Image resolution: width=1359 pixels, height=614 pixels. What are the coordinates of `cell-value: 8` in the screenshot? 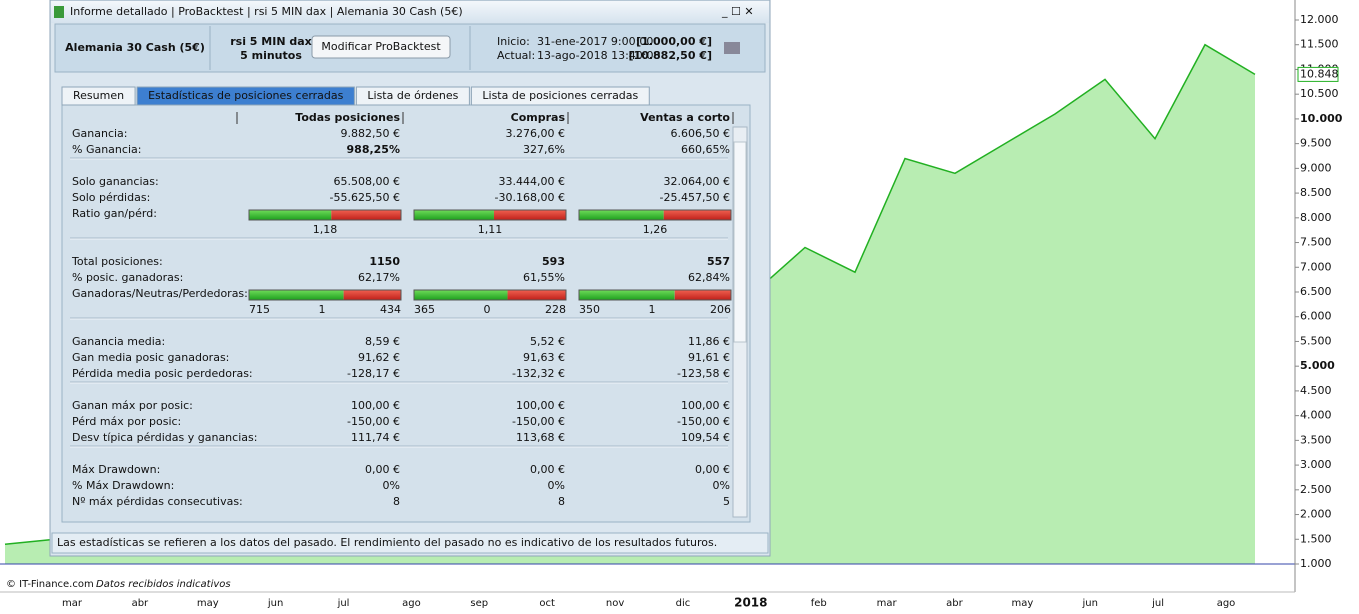 It's located at (396, 501).